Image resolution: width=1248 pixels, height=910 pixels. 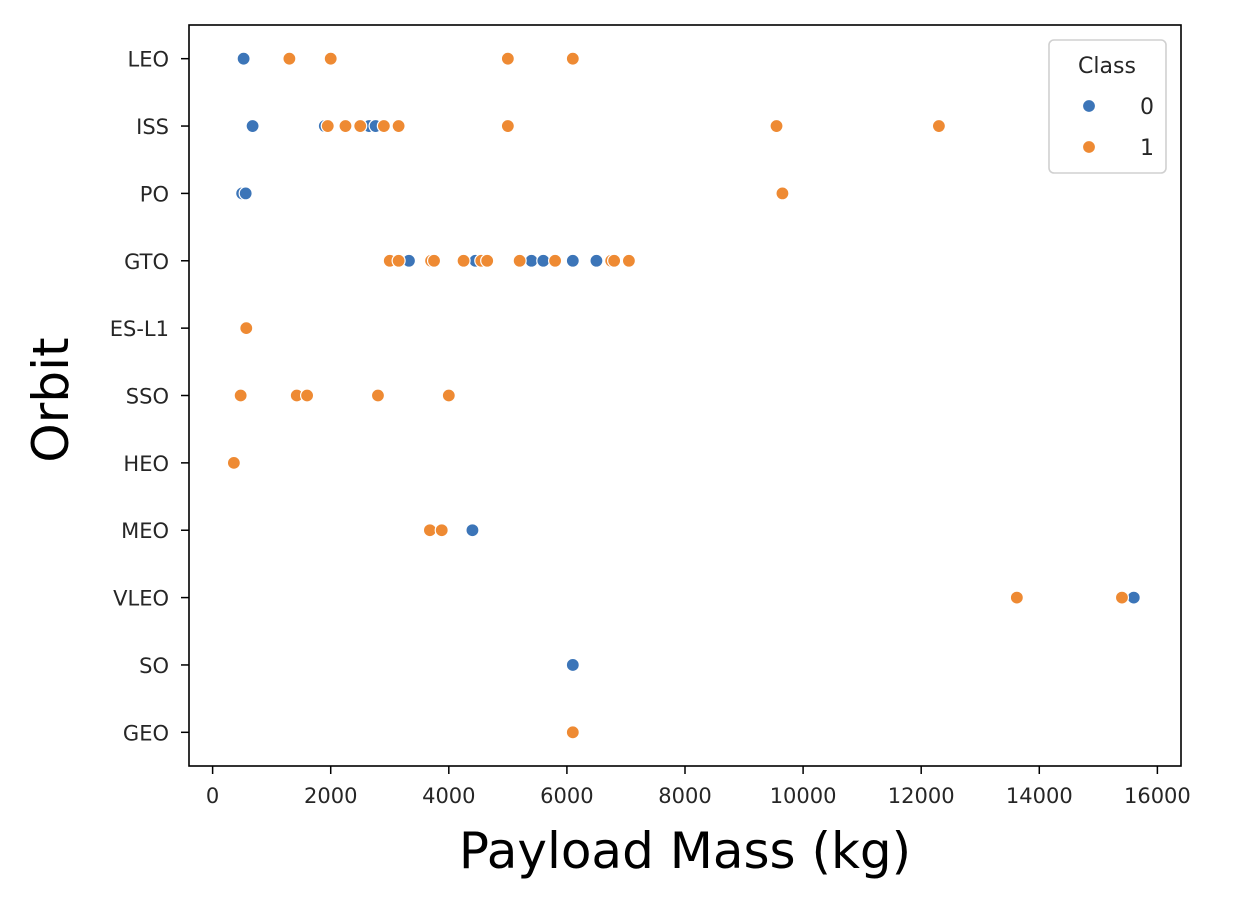 What do you see at coordinates (145, 531) in the screenshot?
I see `y-tick-label: MEO` at bounding box center [145, 531].